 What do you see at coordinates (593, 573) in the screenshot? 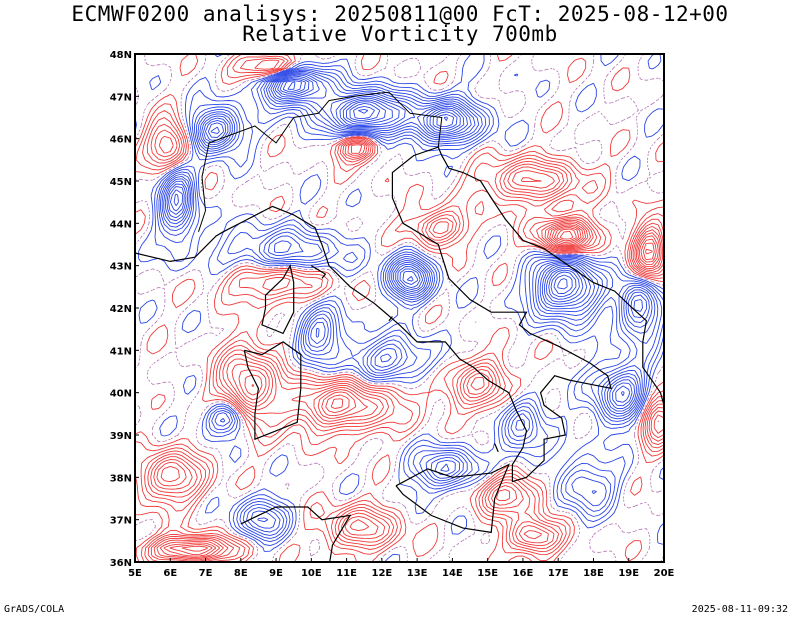
I see `lon-tick-label: 18E` at bounding box center [593, 573].